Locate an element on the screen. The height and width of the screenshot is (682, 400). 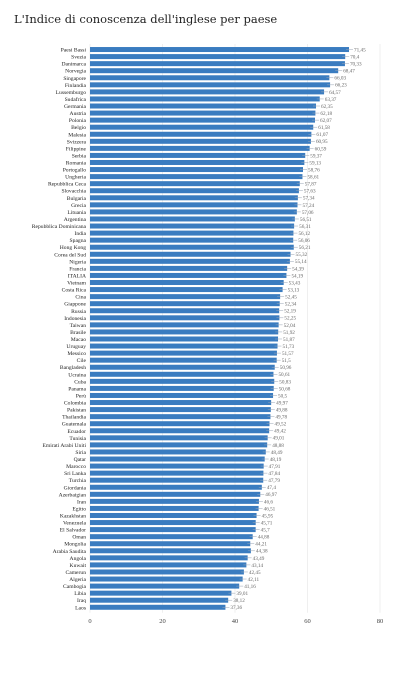
category-label: El Salvador is located at coordinates (73, 531).